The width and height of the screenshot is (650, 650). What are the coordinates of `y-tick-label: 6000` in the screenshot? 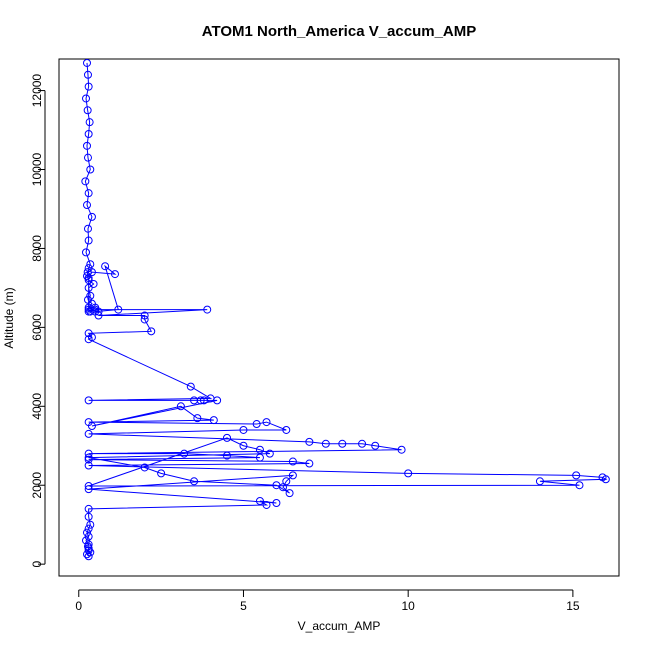 It's located at (37, 327).